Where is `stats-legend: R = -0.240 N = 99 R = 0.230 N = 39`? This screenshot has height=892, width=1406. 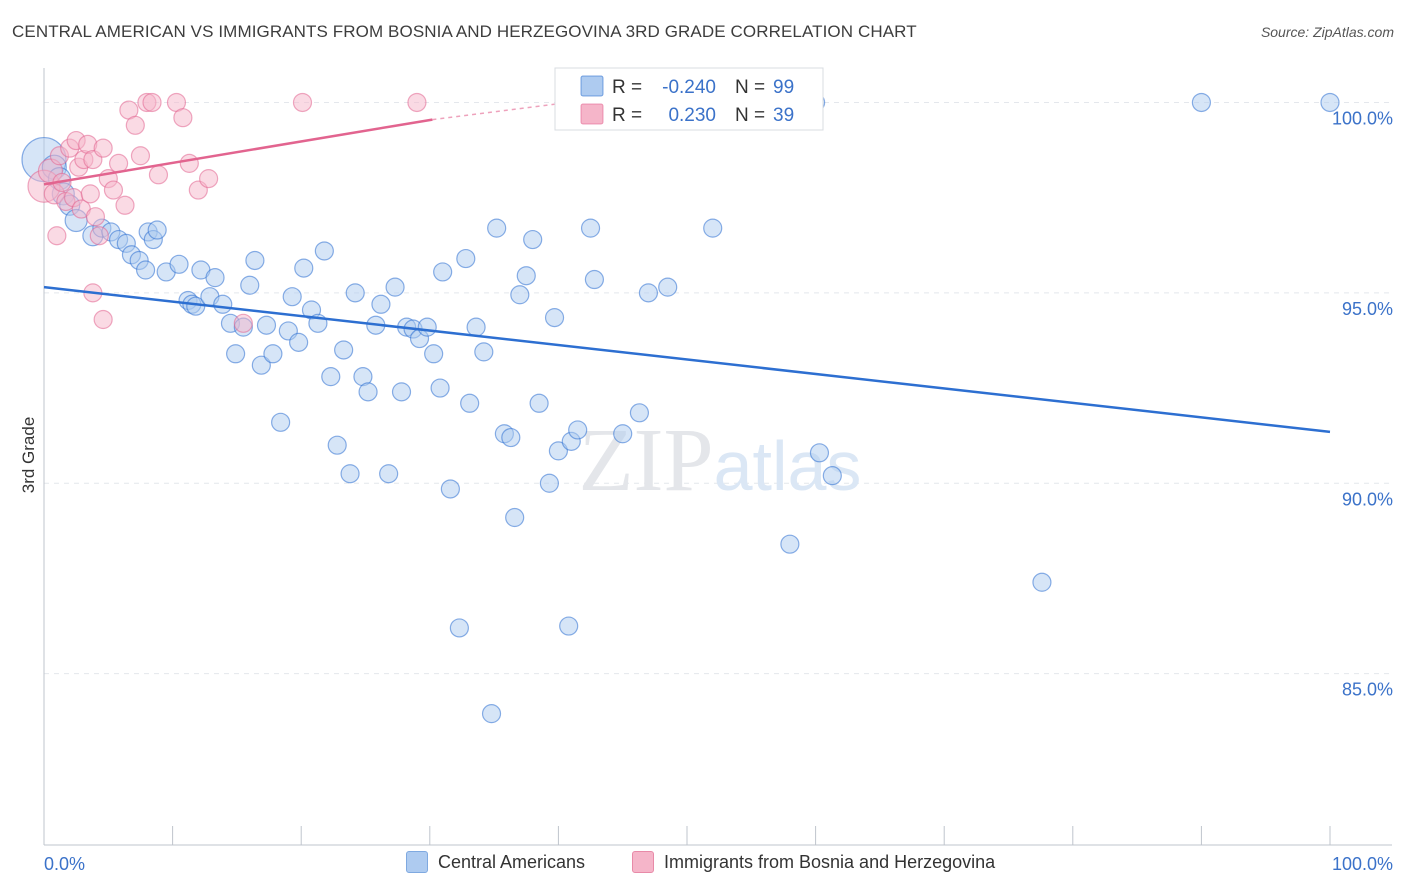
stats-legend: R = -0.240 N = 99 R = 0.230 N = 39 is located at coordinates (689, 99).